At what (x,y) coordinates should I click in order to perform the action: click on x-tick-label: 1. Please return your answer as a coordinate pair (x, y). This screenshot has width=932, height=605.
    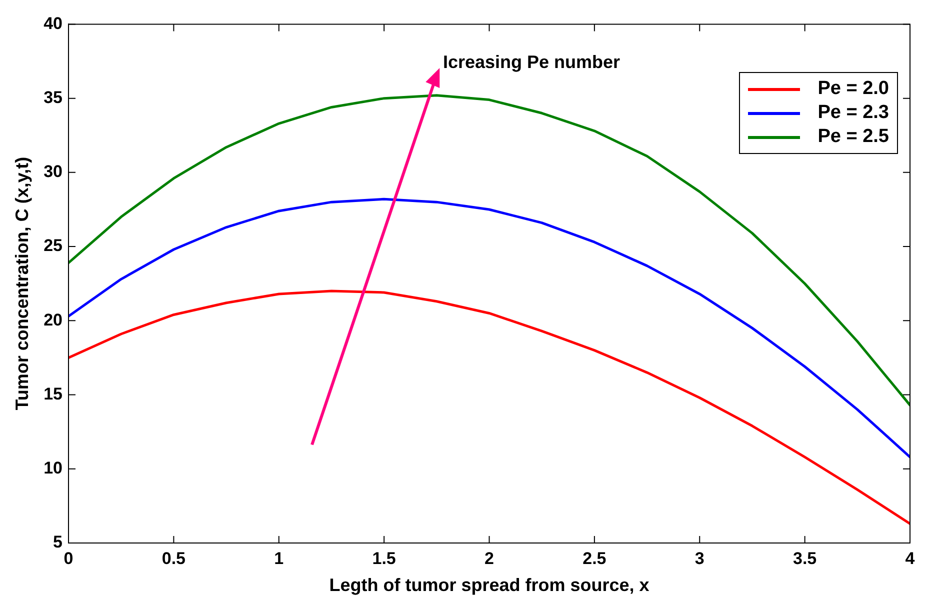
    Looking at the image, I should click on (279, 558).